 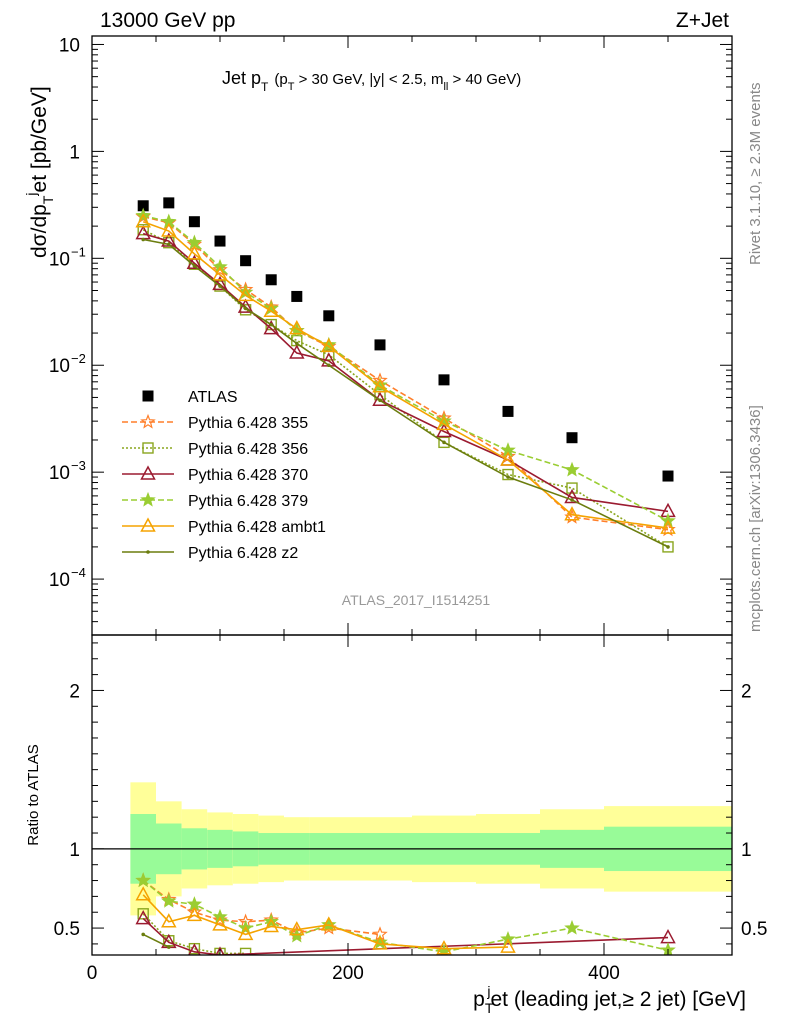 I want to click on xlabel-rest: et (leading jet,≥ 2 jet) [GeV], so click(x=619, y=999).